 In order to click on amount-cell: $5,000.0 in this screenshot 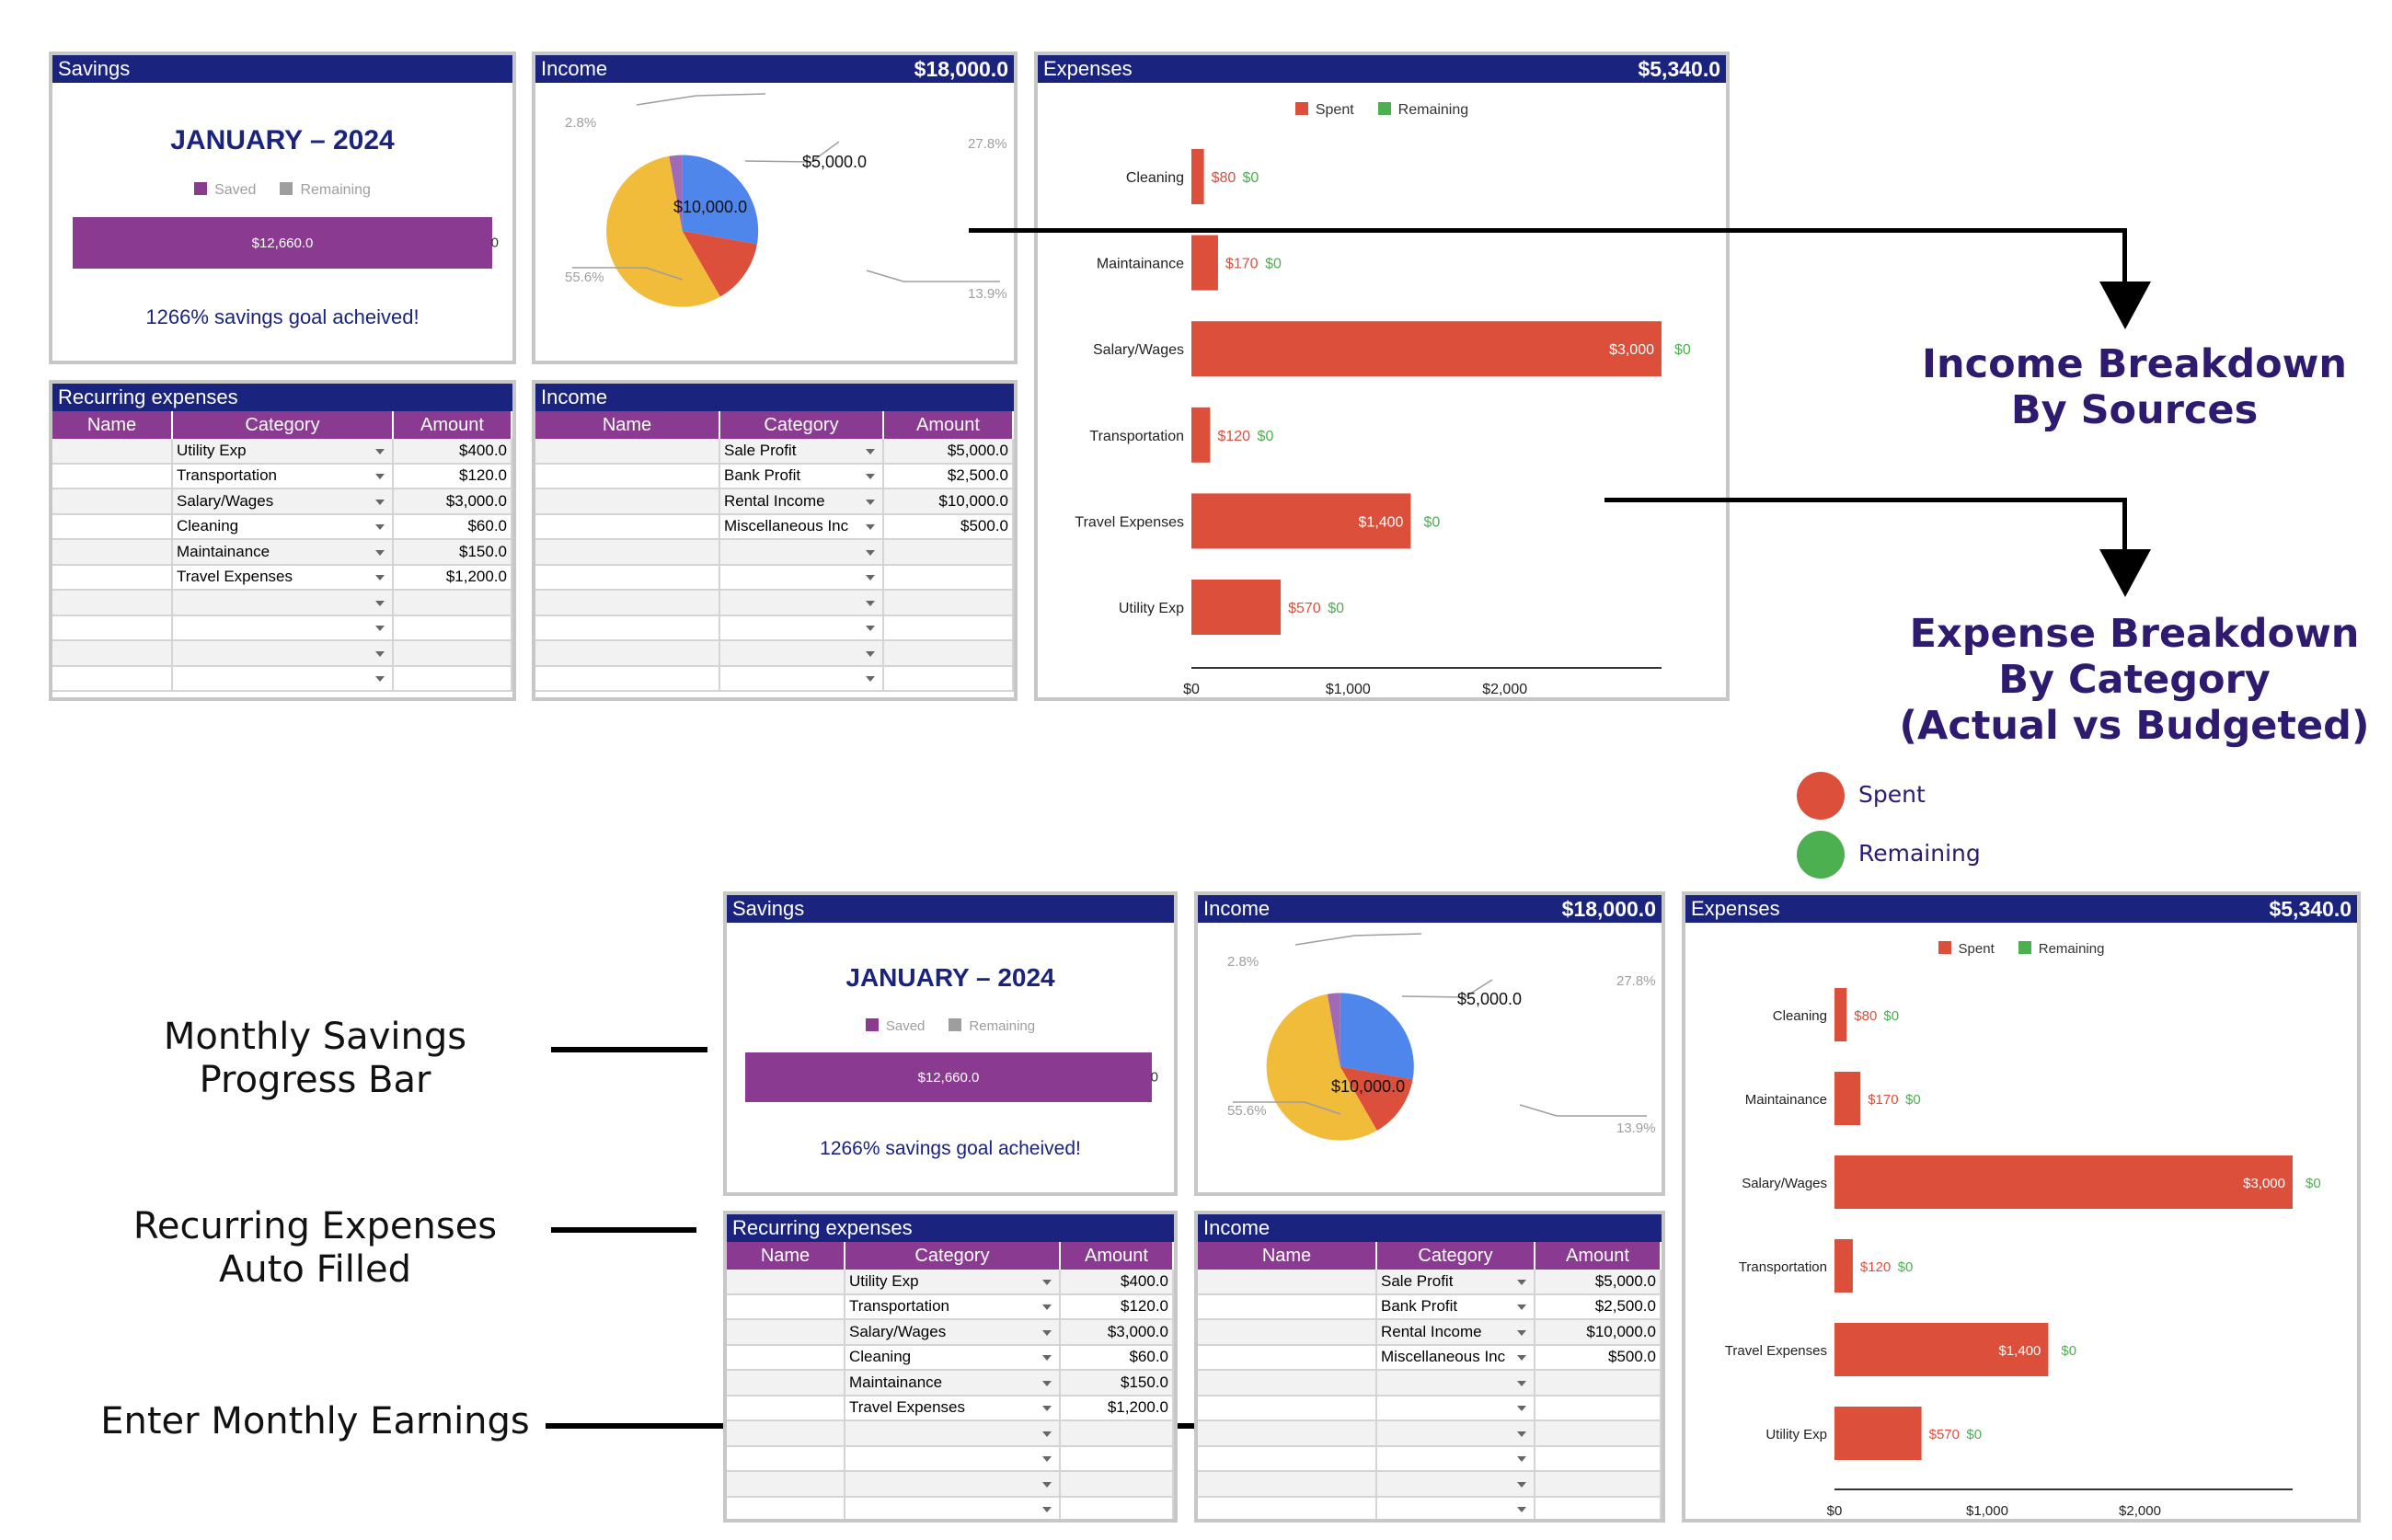, I will do `click(1598, 1282)`.